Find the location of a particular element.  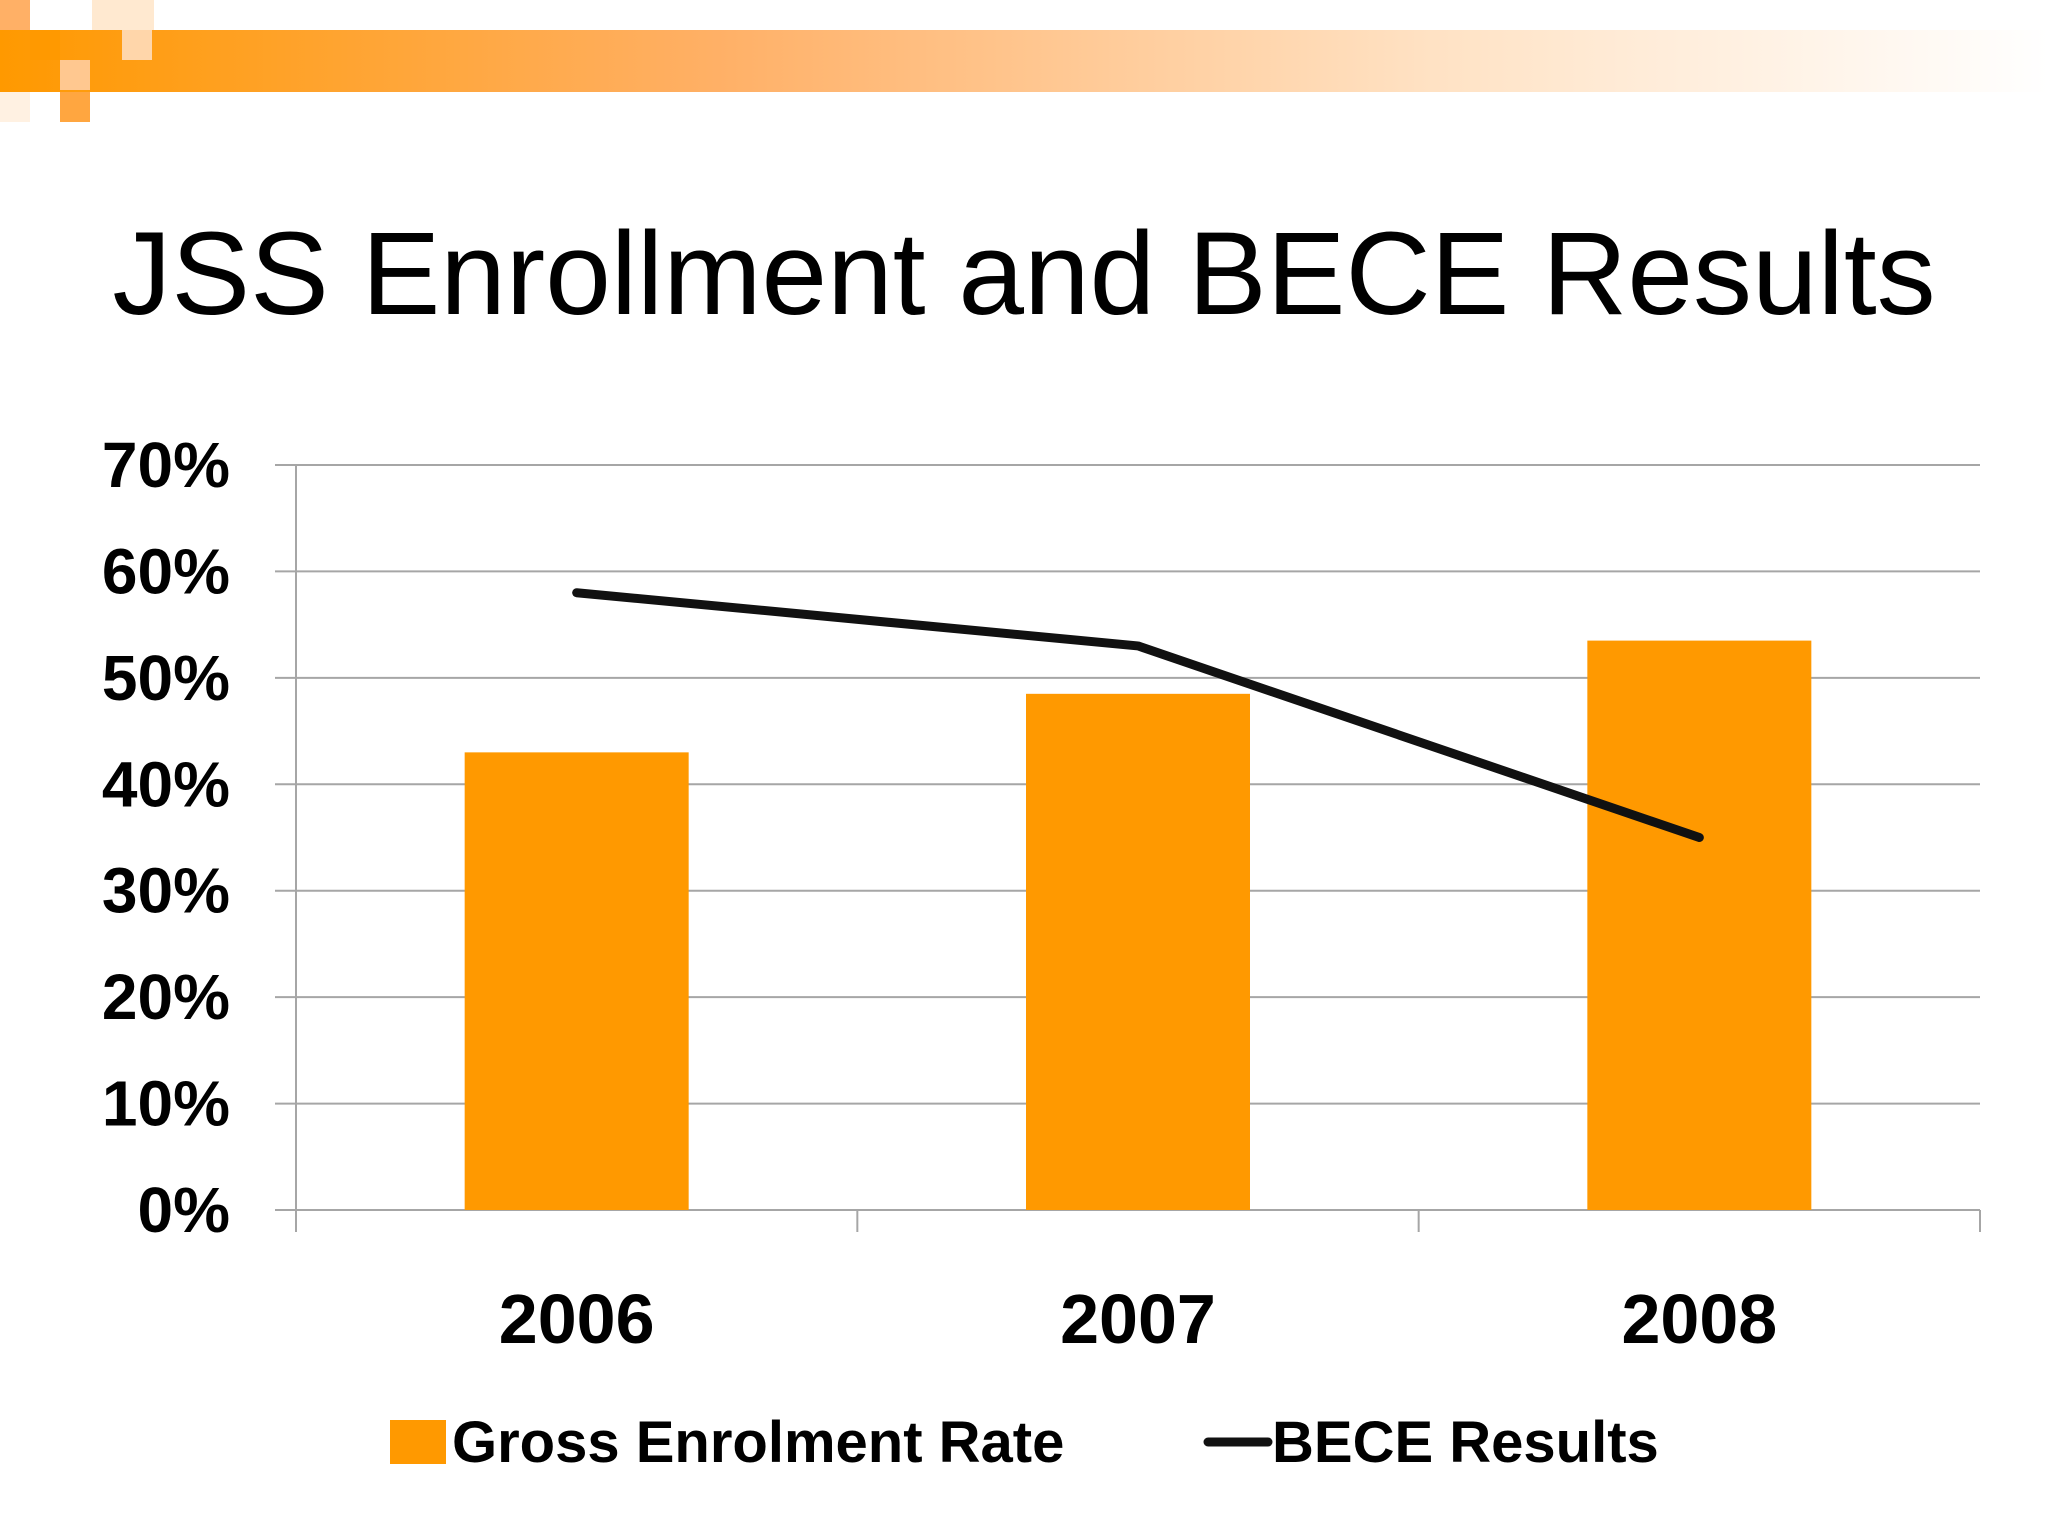

x-tick-label: 2007 is located at coordinates (1138, 1319).